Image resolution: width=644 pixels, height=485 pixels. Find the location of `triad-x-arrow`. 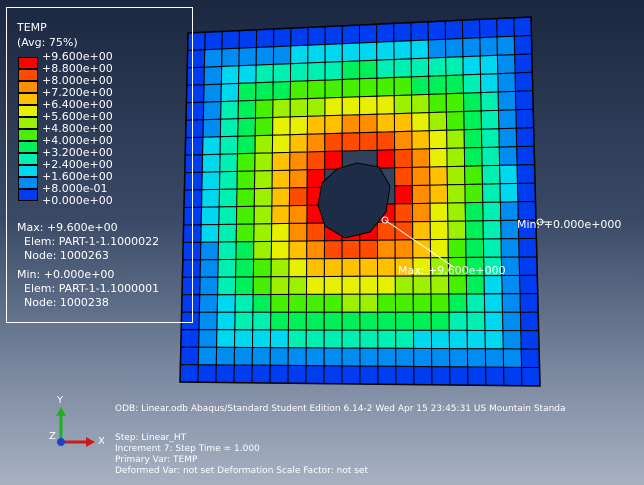

triad-x-arrow is located at coordinates (90, 442).